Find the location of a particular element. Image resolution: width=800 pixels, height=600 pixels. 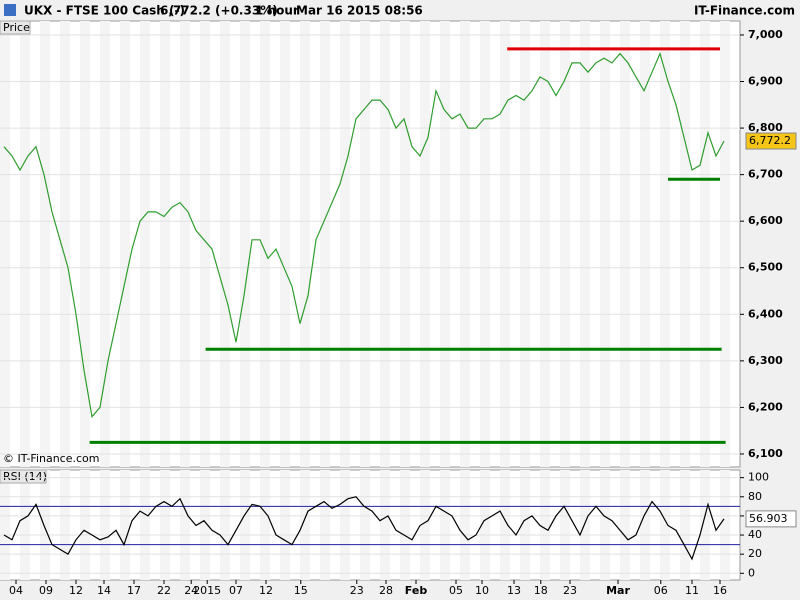

x-tick-label: 13 is located at coordinates (514, 590).